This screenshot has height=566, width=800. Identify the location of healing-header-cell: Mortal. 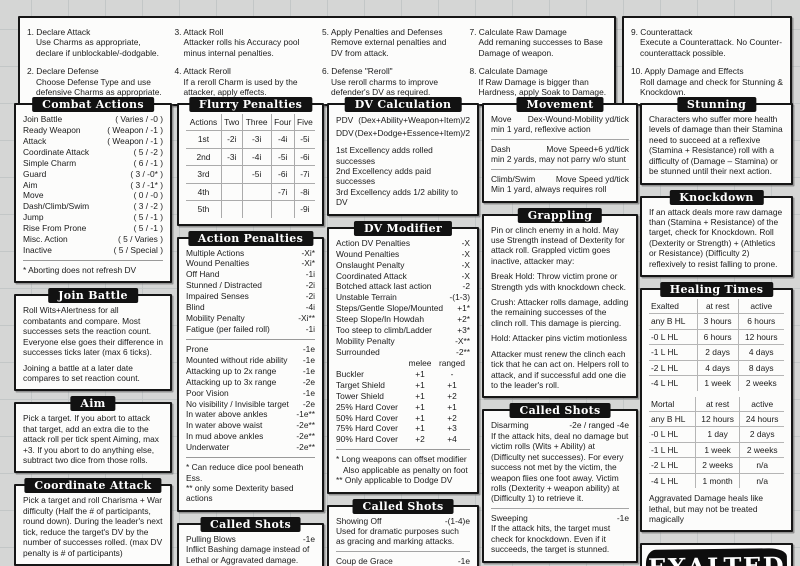
(672, 404).